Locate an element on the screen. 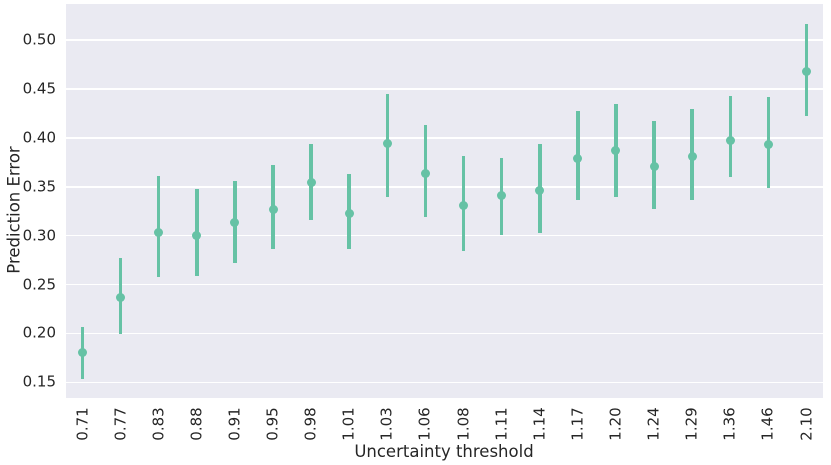  x-tick-label: 0.71 is located at coordinates (82, 424).